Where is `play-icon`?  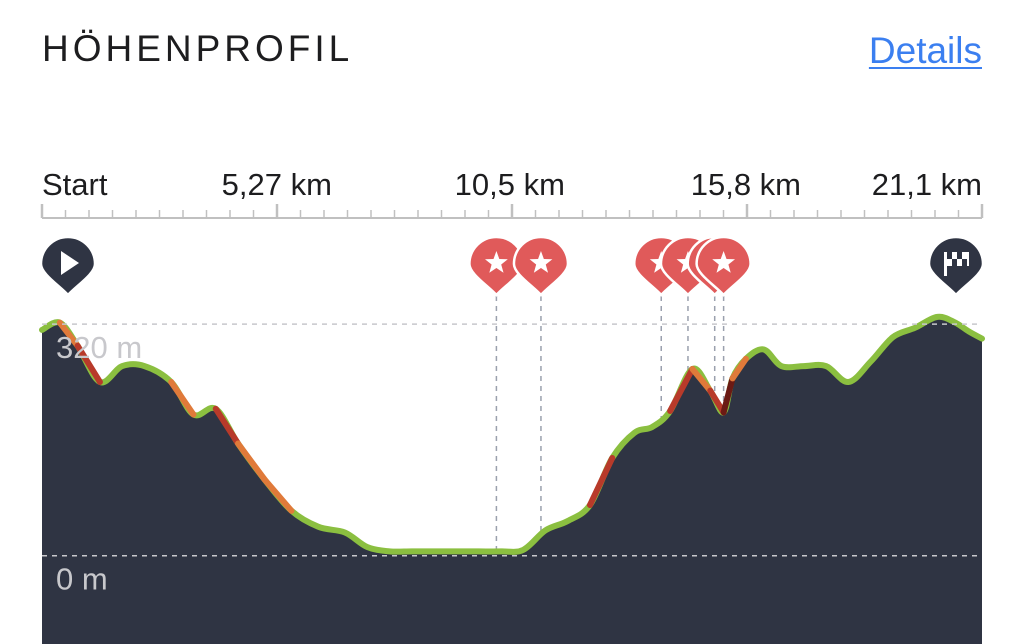 play-icon is located at coordinates (70, 263).